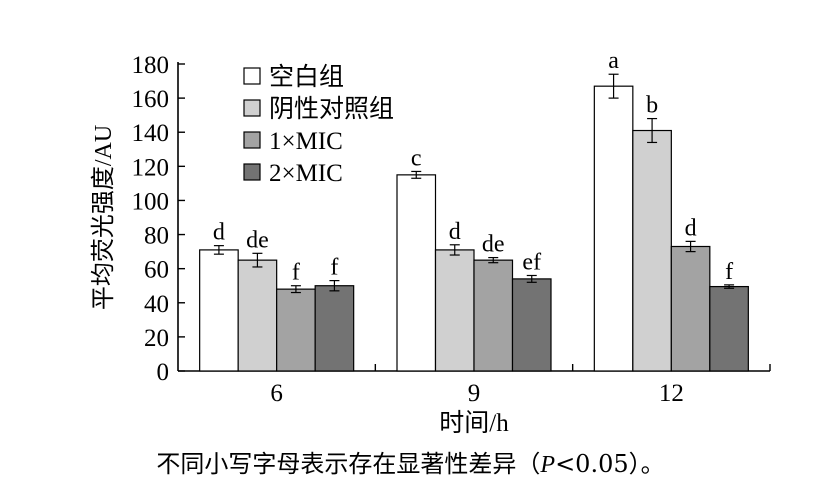 The image size is (821, 504). Describe the element at coordinates (276, 393) in the screenshot. I see `x-tick-label: 6` at that location.